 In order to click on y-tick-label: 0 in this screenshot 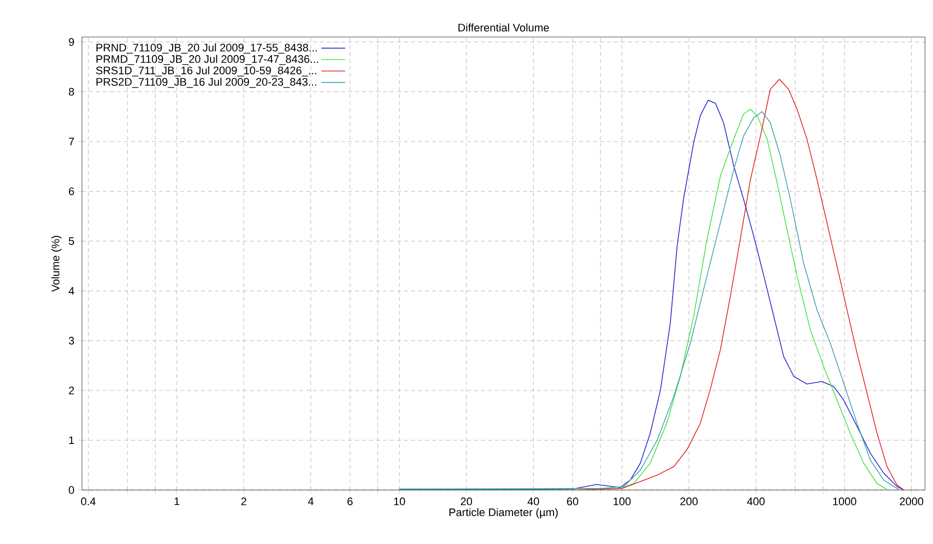, I will do `click(71, 490)`.